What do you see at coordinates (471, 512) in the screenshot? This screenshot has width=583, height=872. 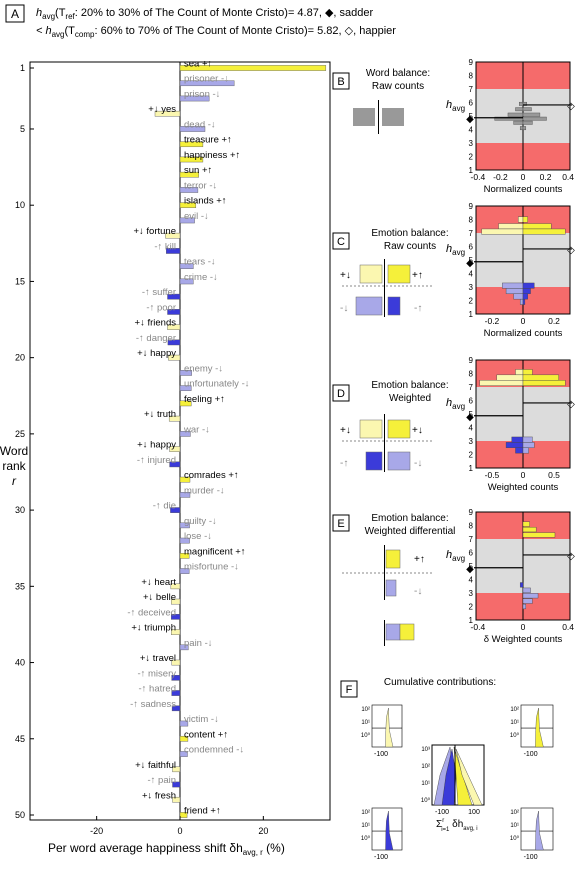 I see `dist-y-tick-label: 9` at bounding box center [471, 512].